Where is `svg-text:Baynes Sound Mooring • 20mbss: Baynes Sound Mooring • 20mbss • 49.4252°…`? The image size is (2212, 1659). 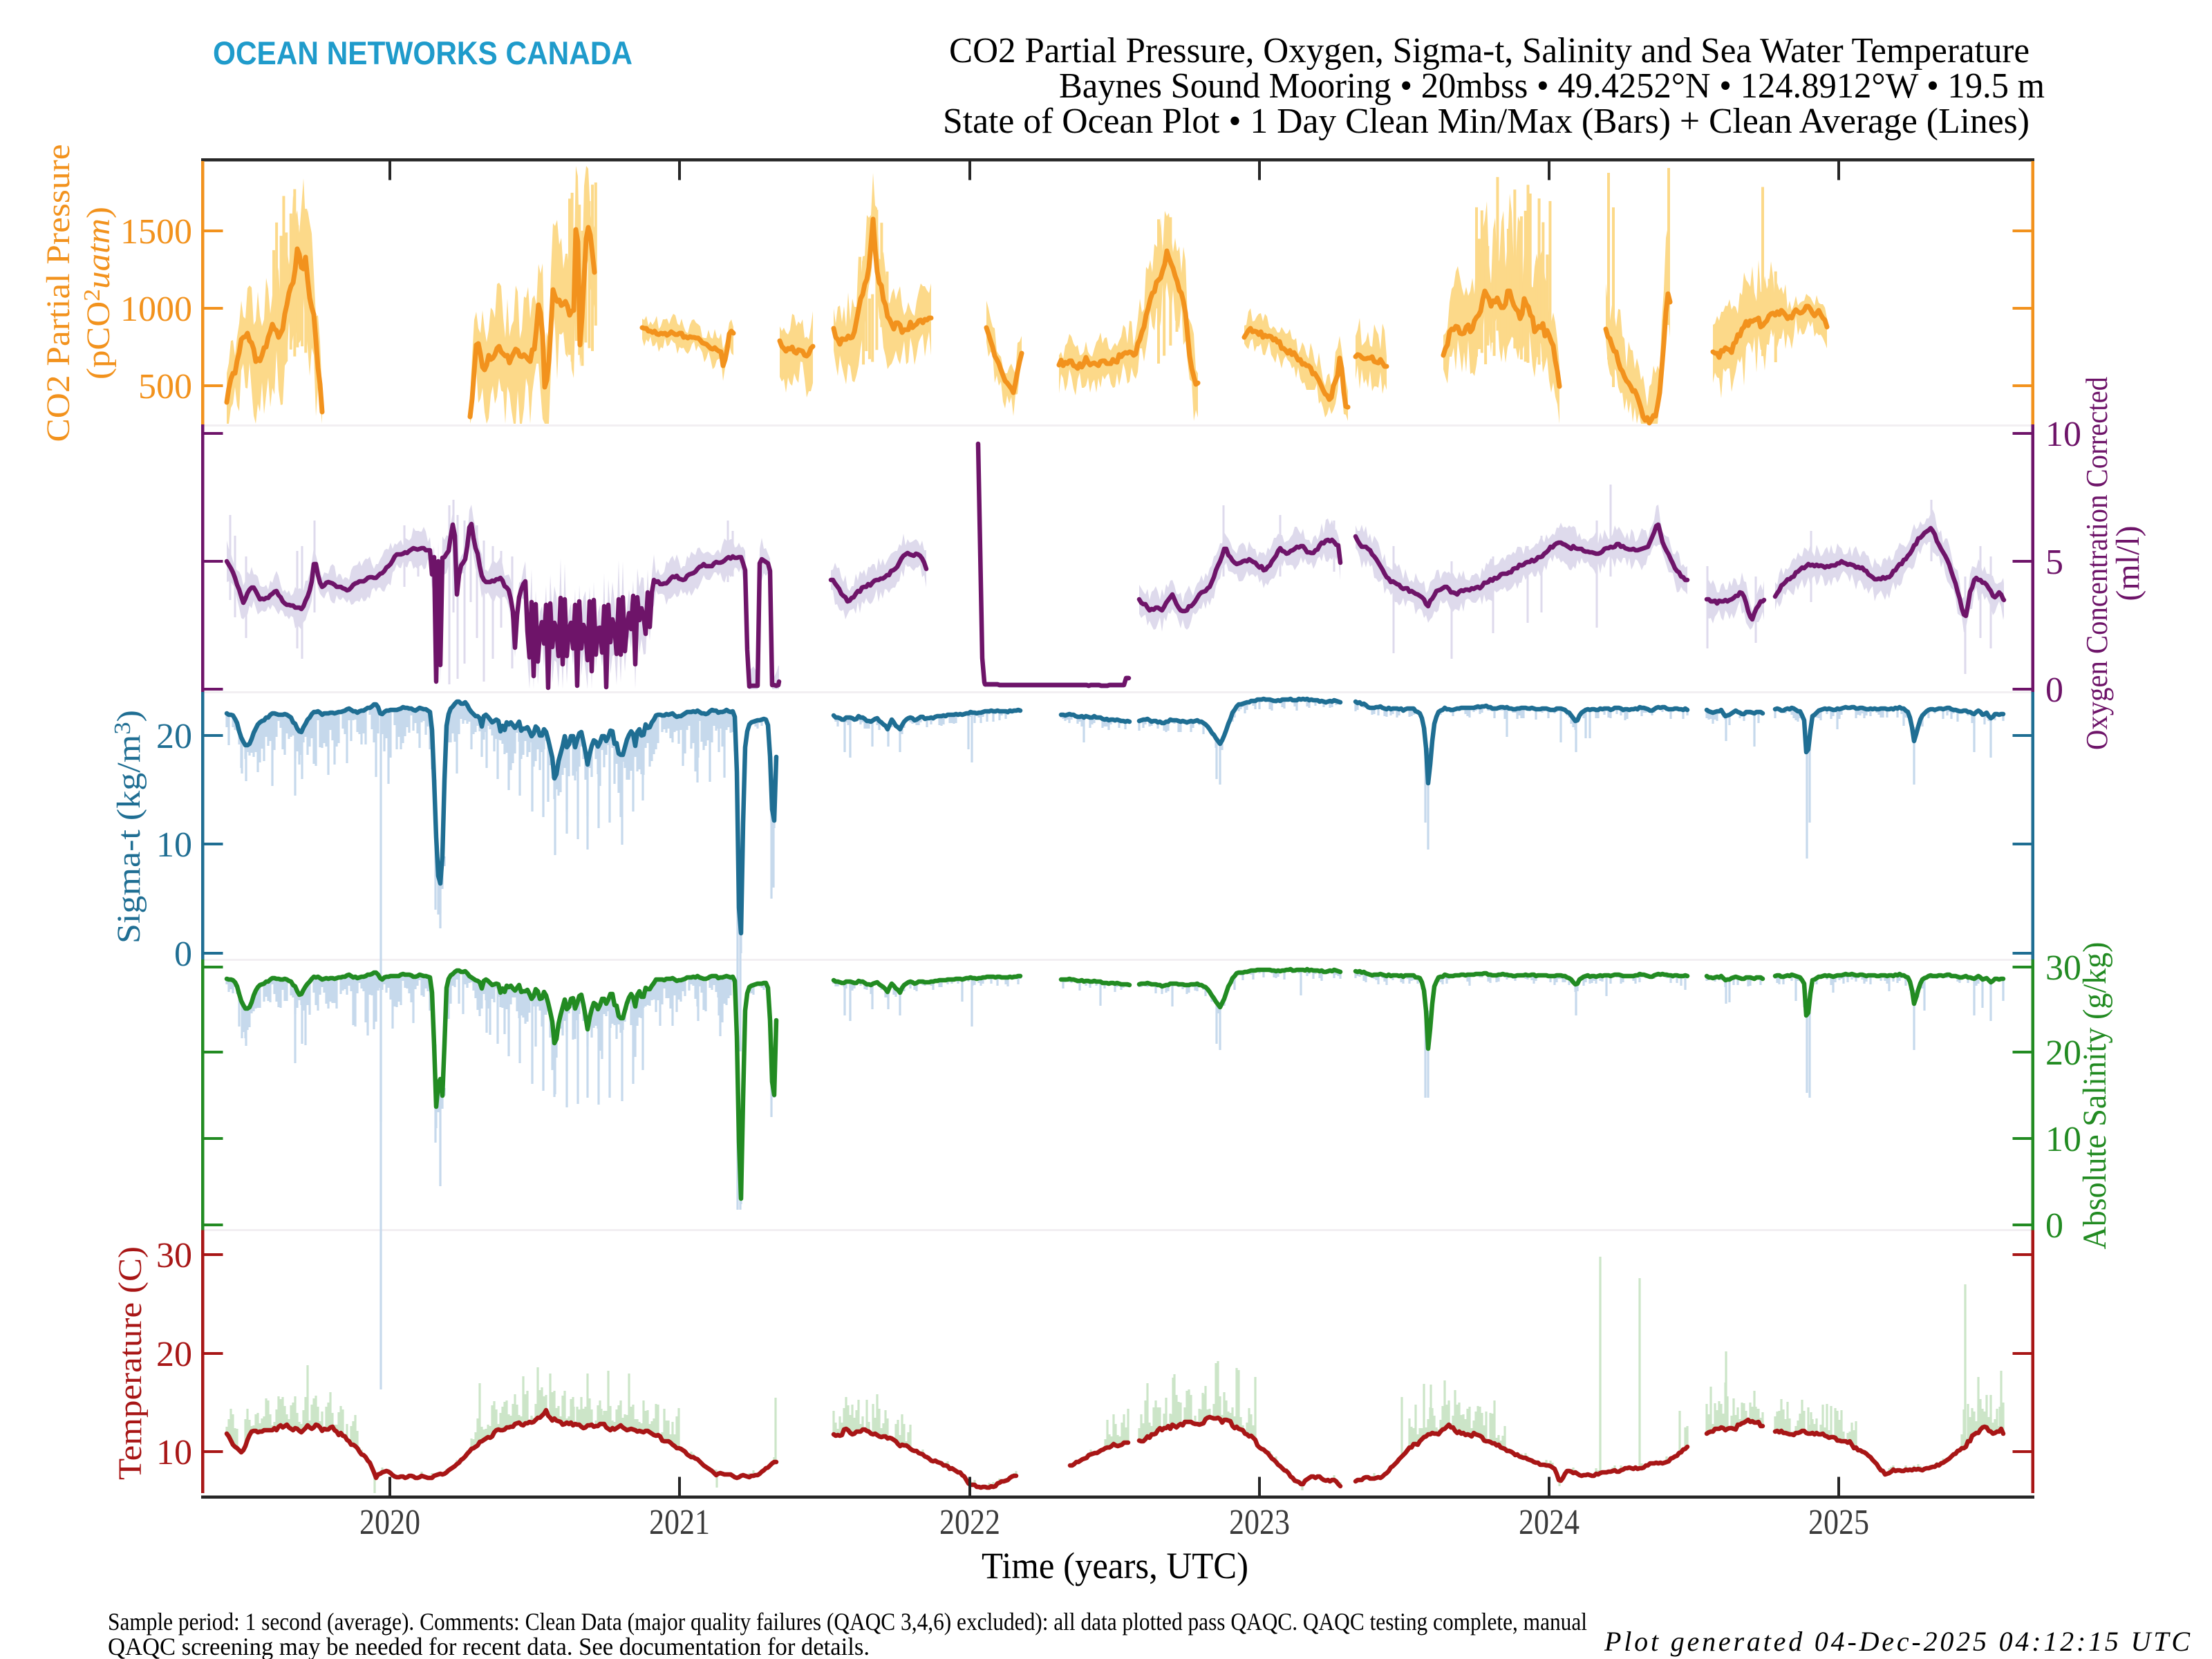
svg-text:Baynes Sound Mooring • 20mbss: Baynes Sound Mooring • 20mbss • 49.4252°… is located at coordinates (1552, 86).